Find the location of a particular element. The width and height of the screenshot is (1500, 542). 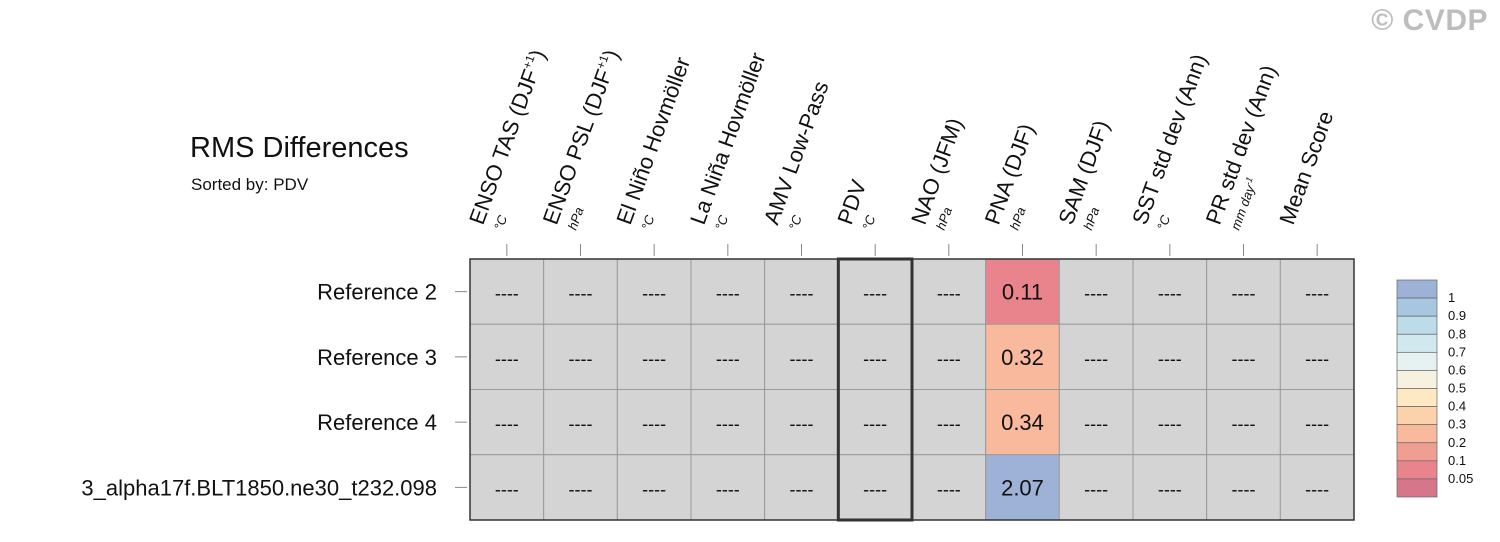

cell-3-alpha17f-blt1850-ne30-t232-098-enso-psl-djf is located at coordinates (580, 487).